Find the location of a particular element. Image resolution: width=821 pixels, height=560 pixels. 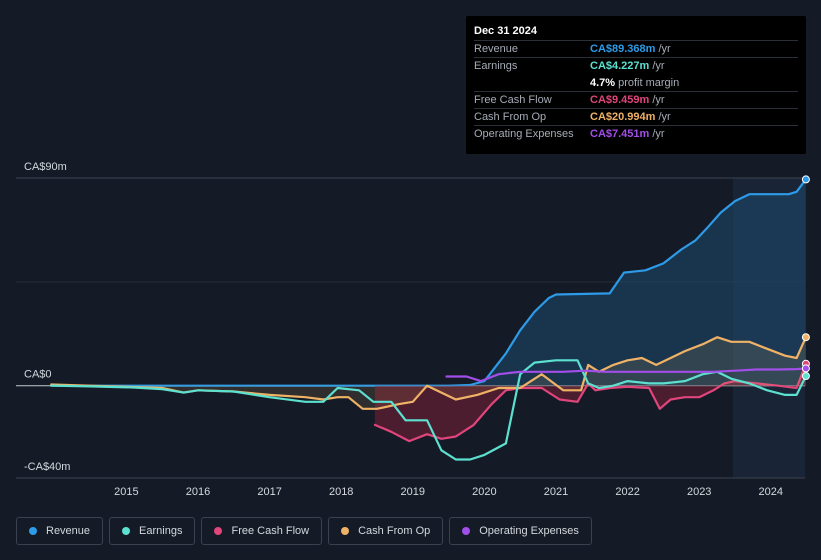

series-endpoint-operating-expenses is located at coordinates (805, 368).